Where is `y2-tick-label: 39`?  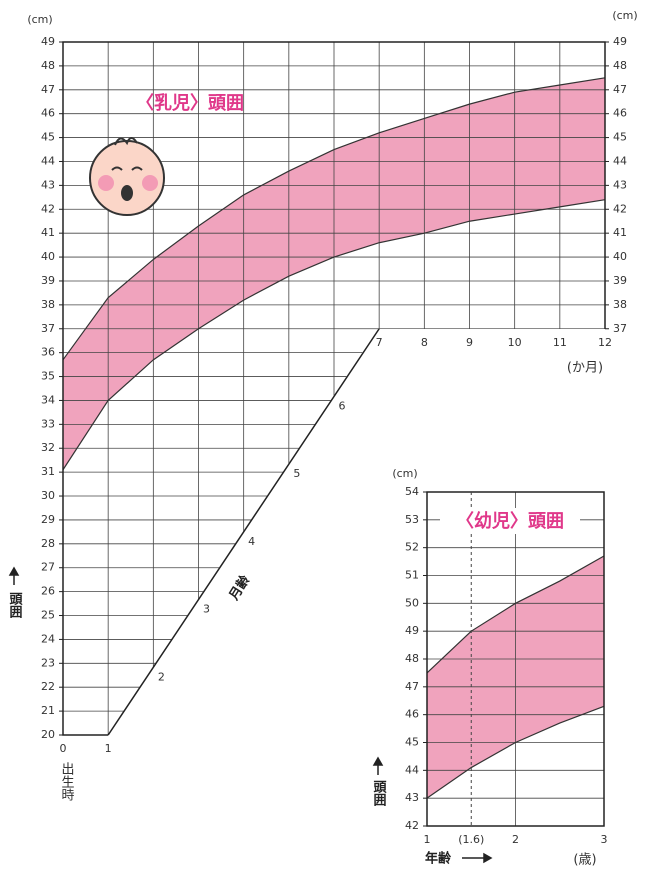 y2-tick-label: 39 is located at coordinates (620, 280).